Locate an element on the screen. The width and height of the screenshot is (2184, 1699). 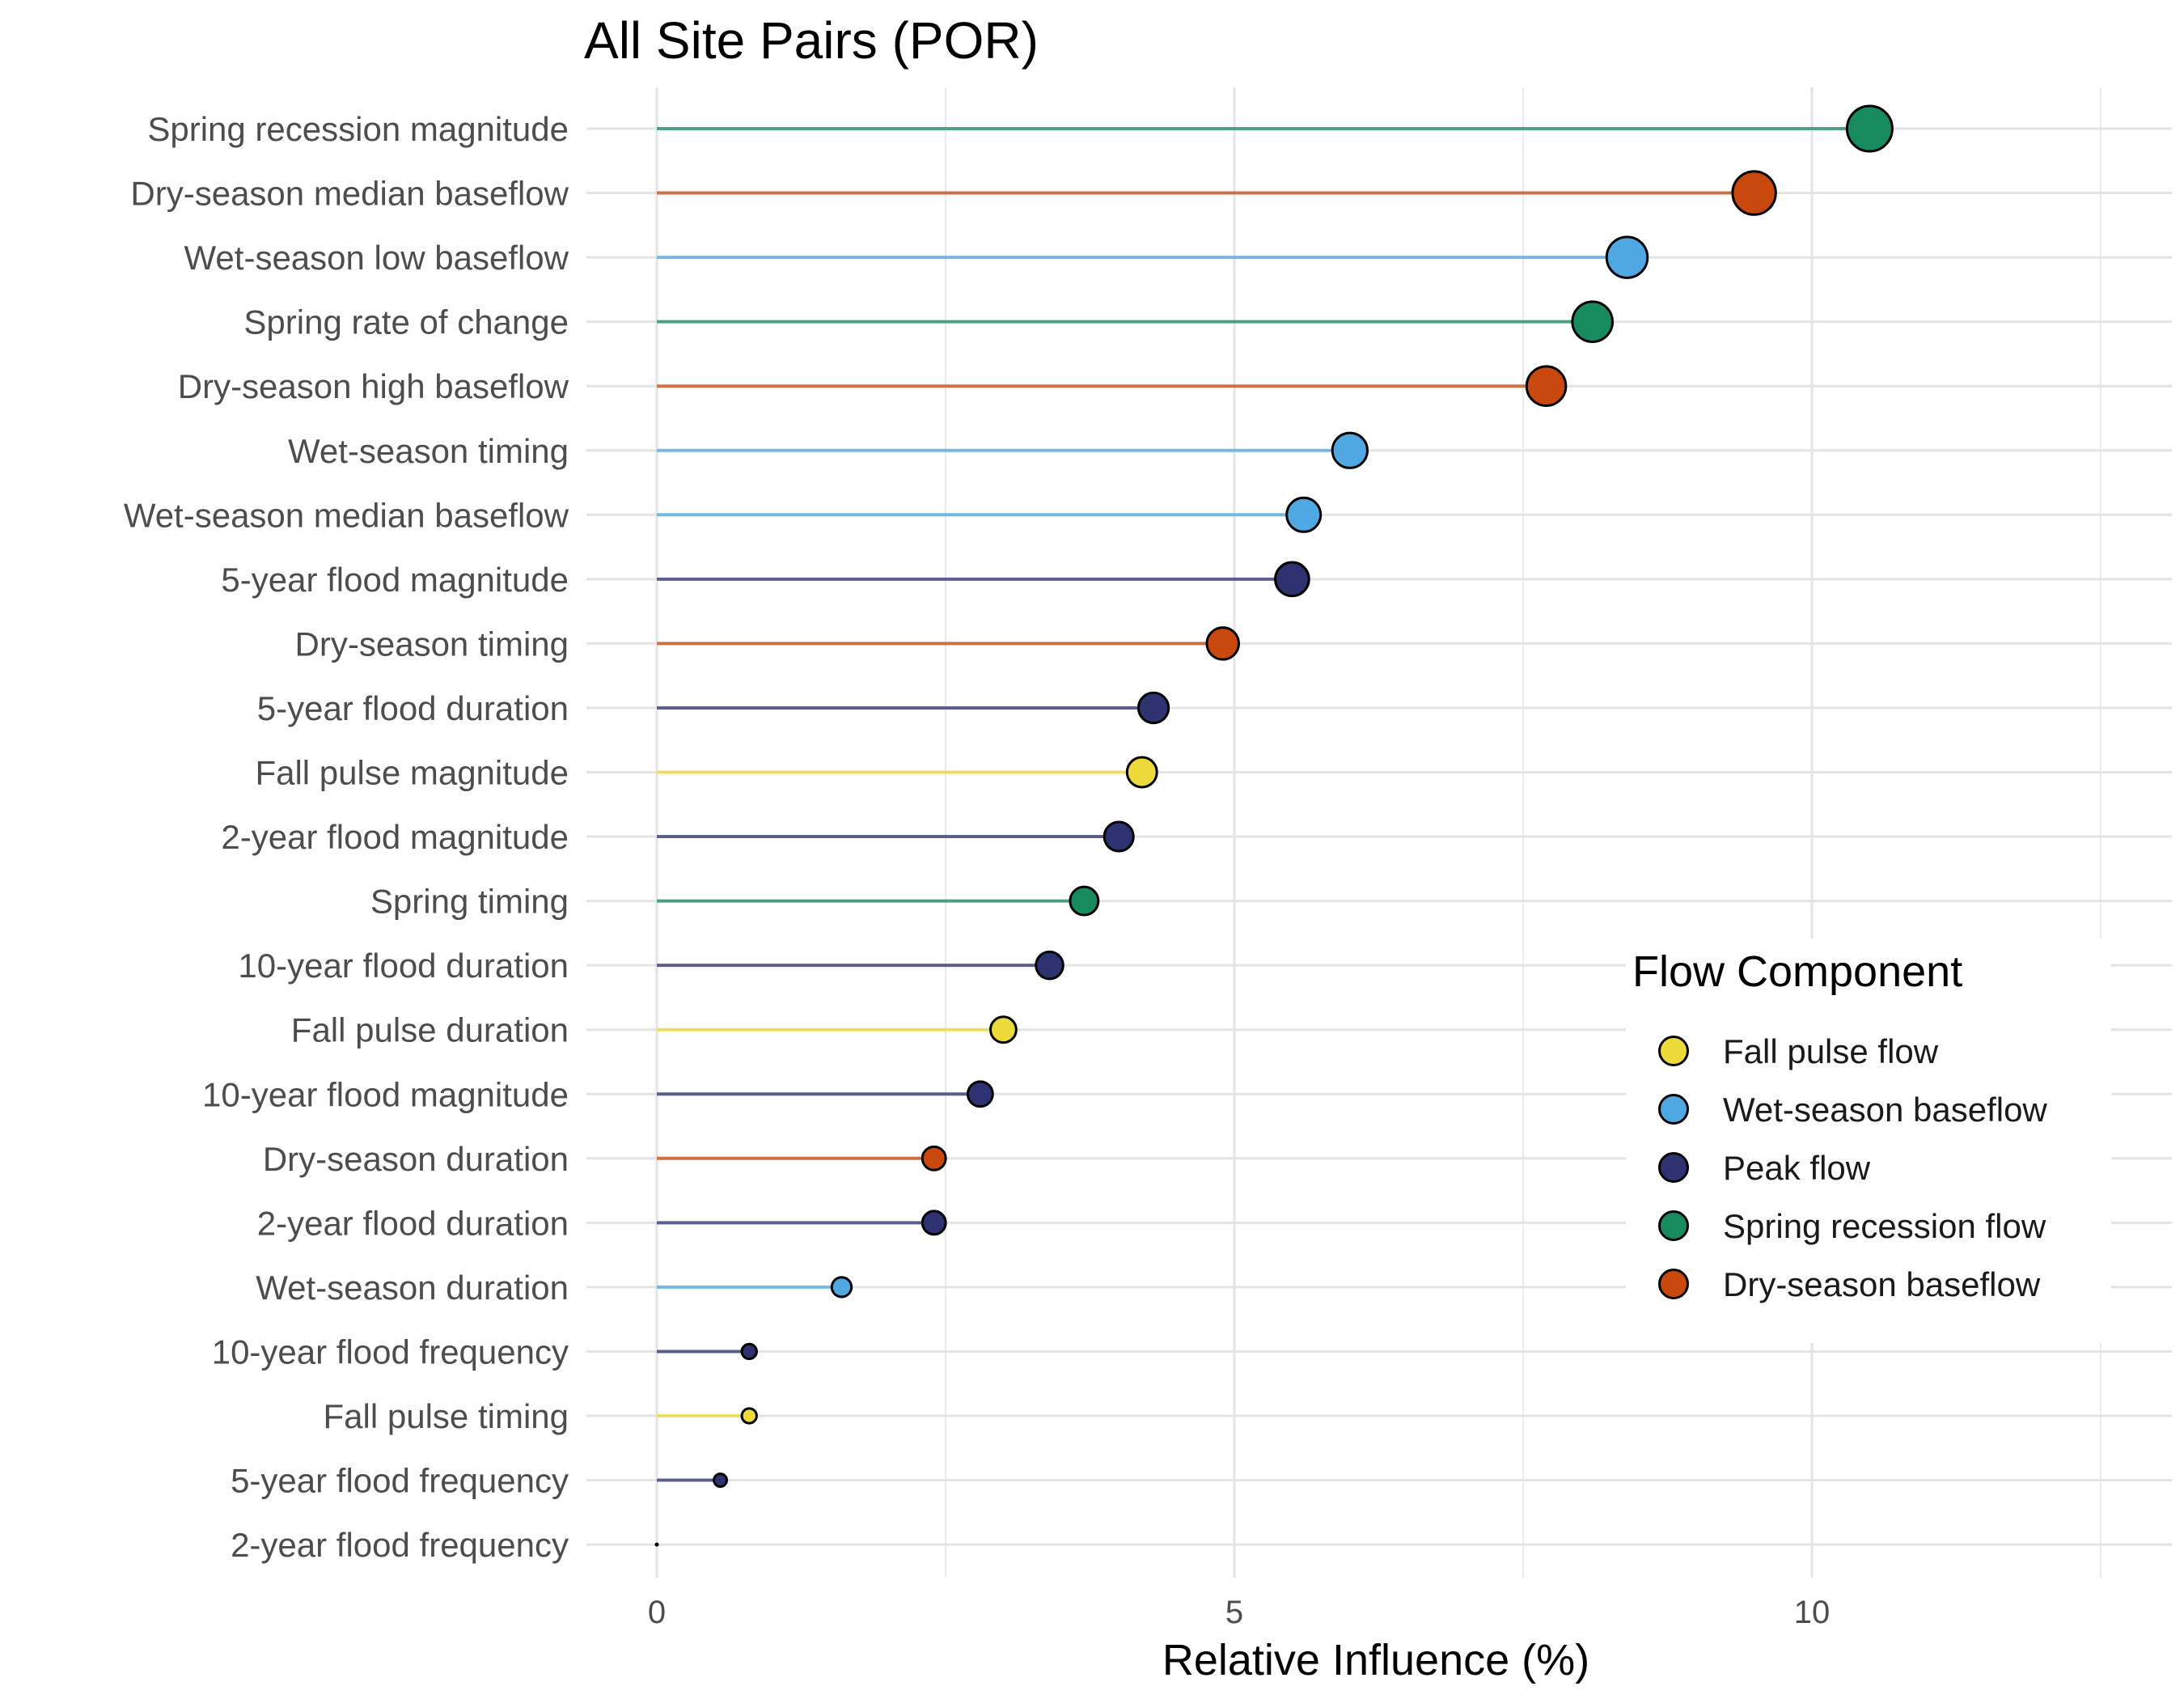
y-tick-label: 5-year flood frequency is located at coordinates (400, 1481).